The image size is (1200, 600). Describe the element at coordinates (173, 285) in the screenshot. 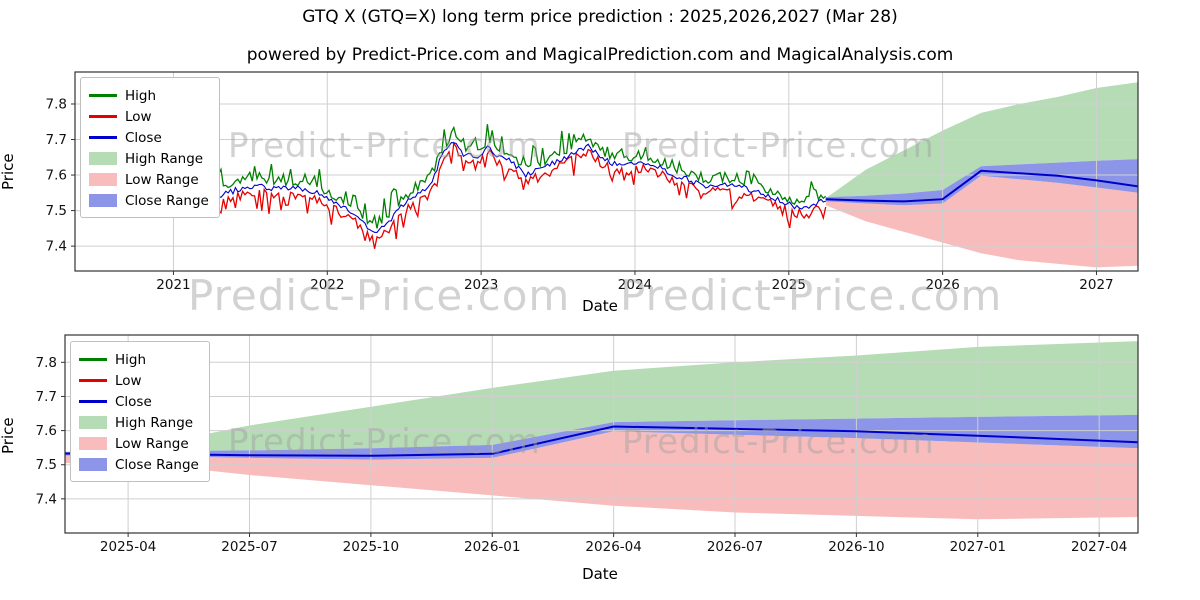

I see `svg-text: 2021` at that location.